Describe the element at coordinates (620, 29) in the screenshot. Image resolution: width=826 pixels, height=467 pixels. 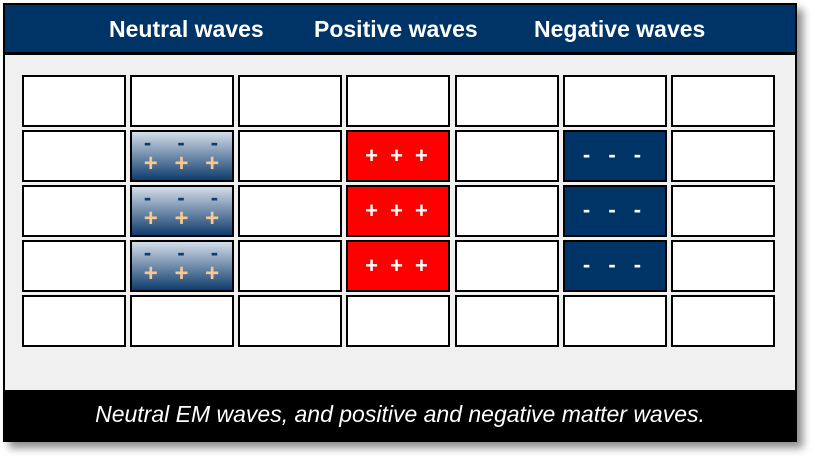
I see `negative-waves-title: Negative waves` at that location.